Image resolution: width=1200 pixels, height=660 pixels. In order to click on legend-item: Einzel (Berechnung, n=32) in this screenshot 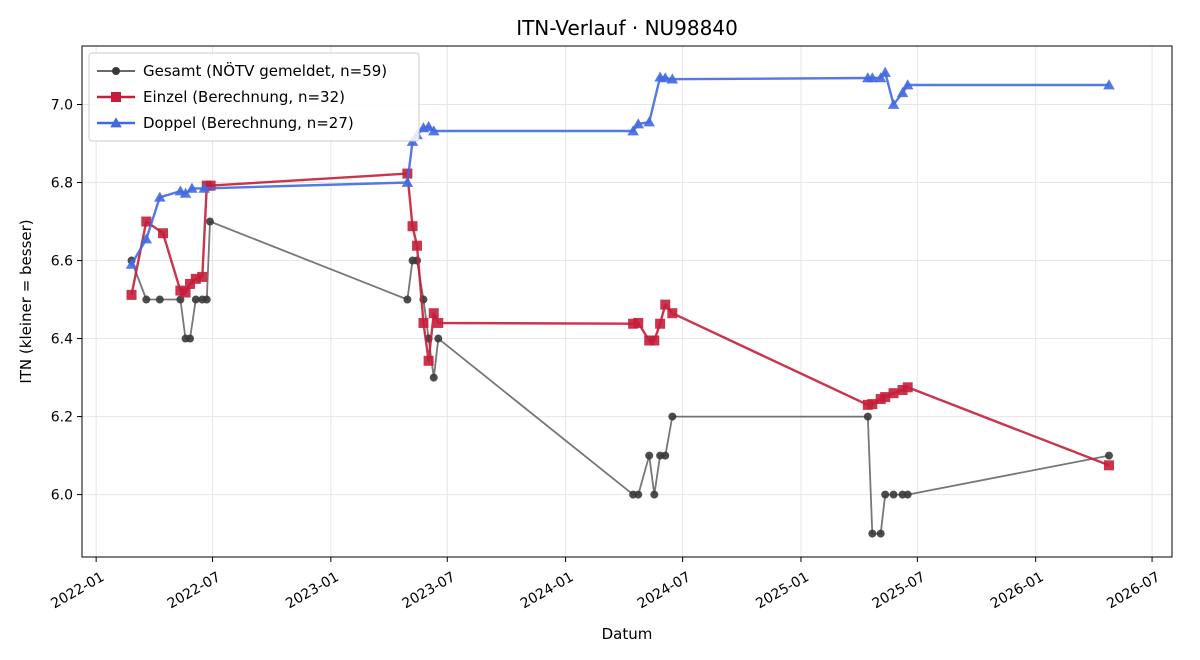, I will do `click(221, 97)`.